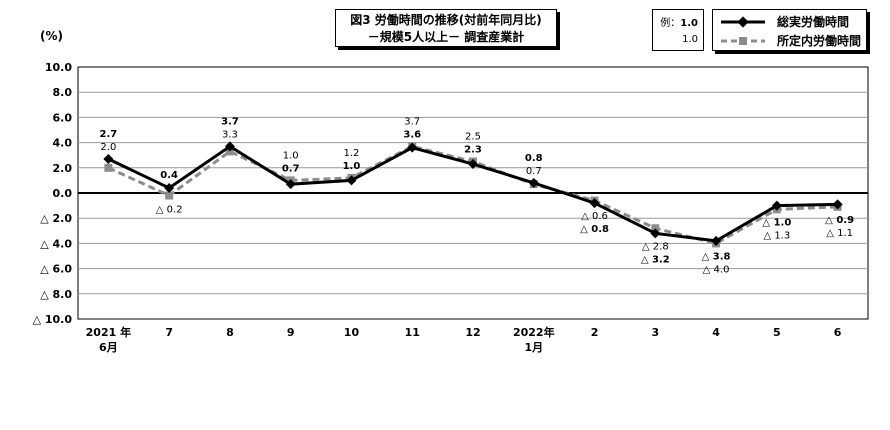  What do you see at coordinates (670, 23) in the screenshot?
I see `example-label: 例：` at bounding box center [670, 23].